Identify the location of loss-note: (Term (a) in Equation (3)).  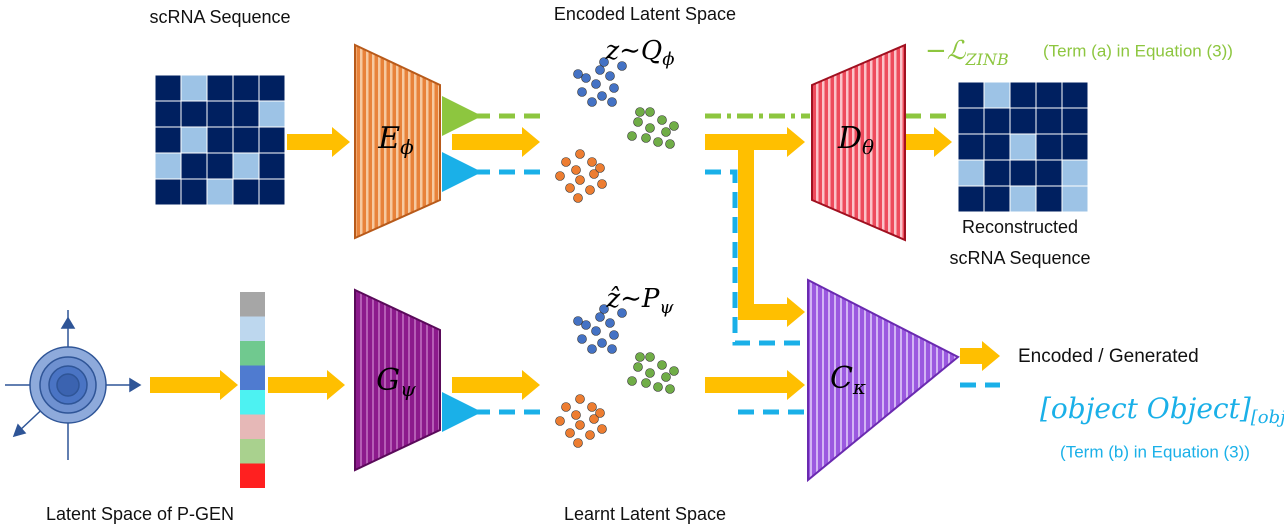
(1138, 50).